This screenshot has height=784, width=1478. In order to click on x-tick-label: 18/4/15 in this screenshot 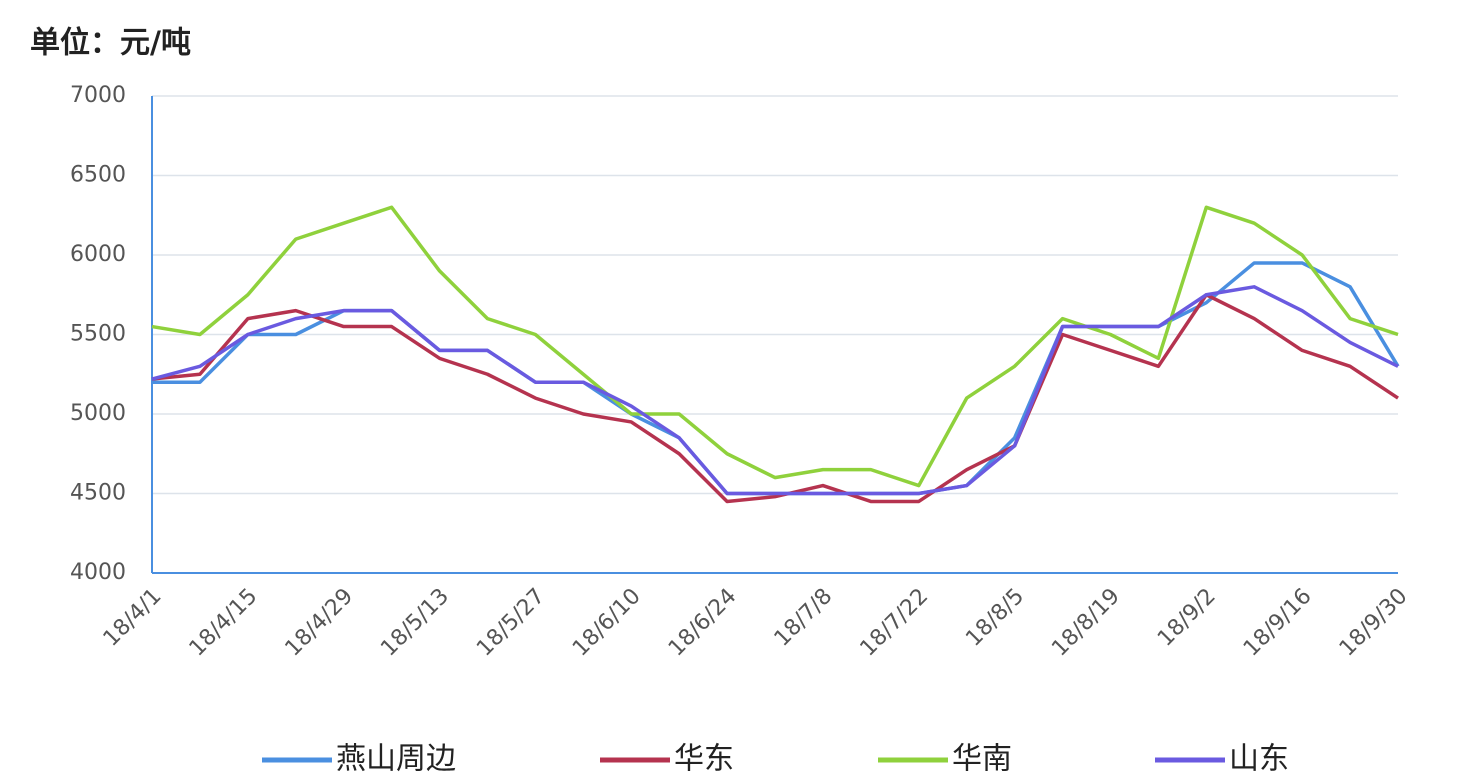, I will do `click(224, 623)`.